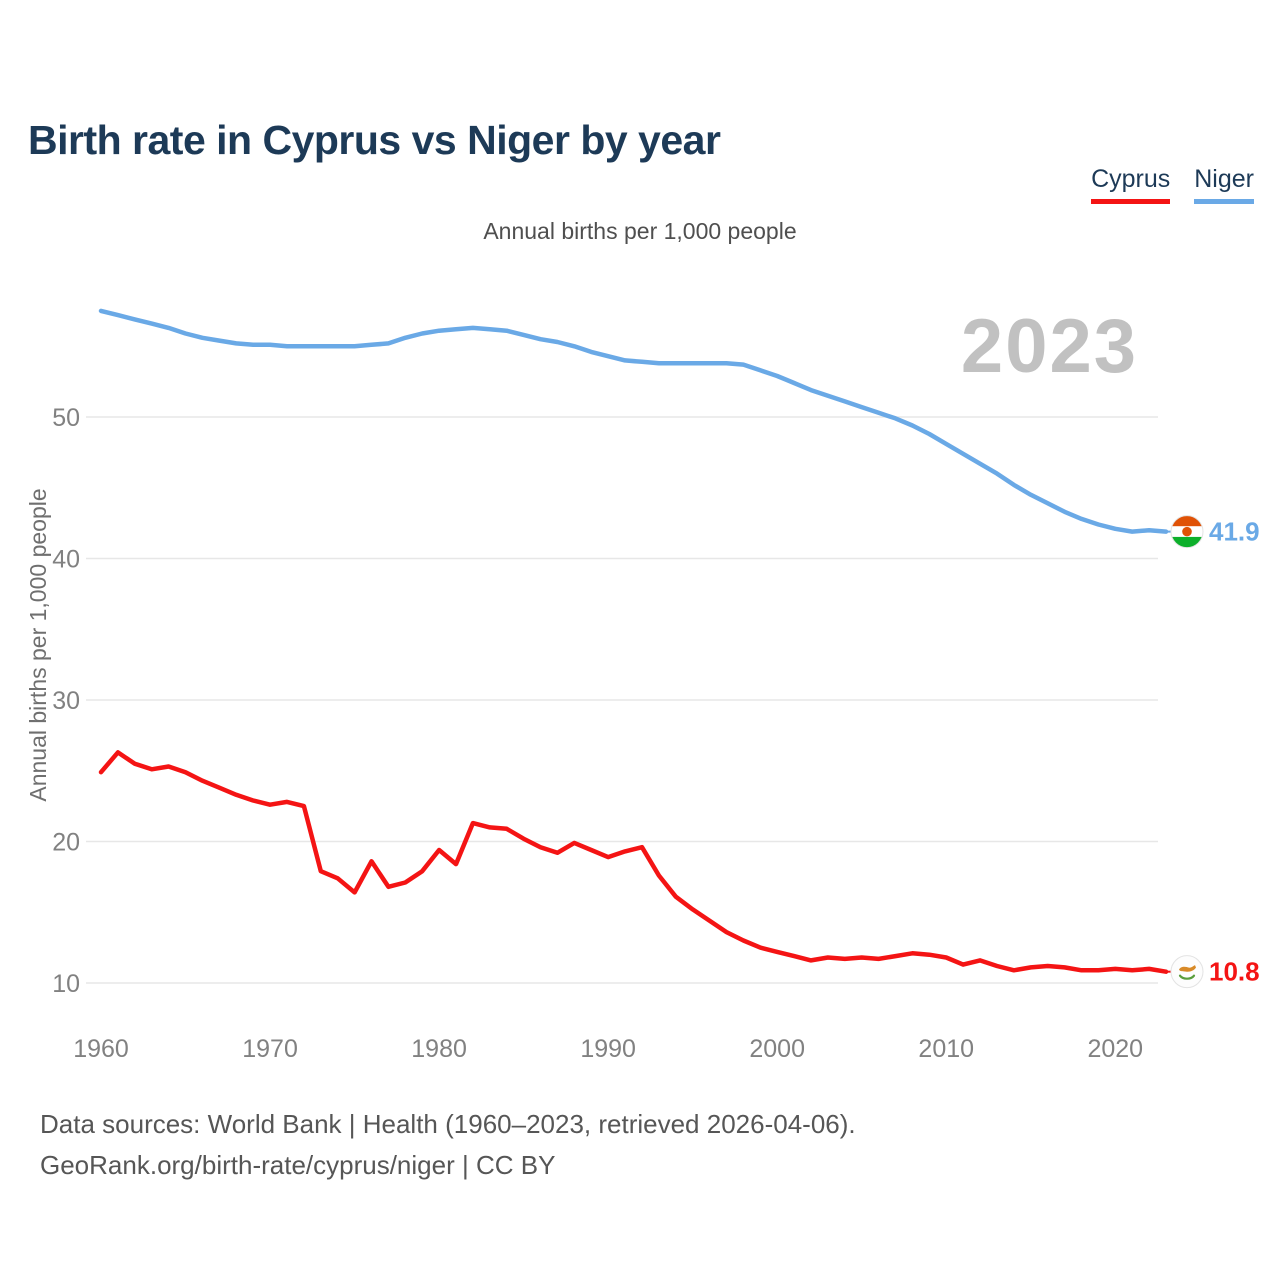 The height and width of the screenshot is (1280, 1280). I want to click on x-tick-label: 1970, so click(270, 1049).